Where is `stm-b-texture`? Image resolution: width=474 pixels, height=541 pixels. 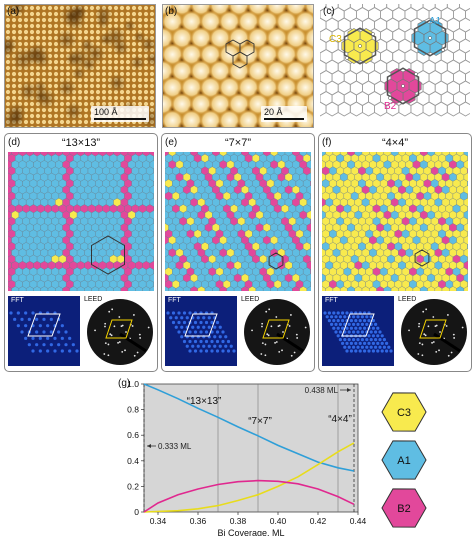
stm-b-texture is located at coordinates (238, 66).